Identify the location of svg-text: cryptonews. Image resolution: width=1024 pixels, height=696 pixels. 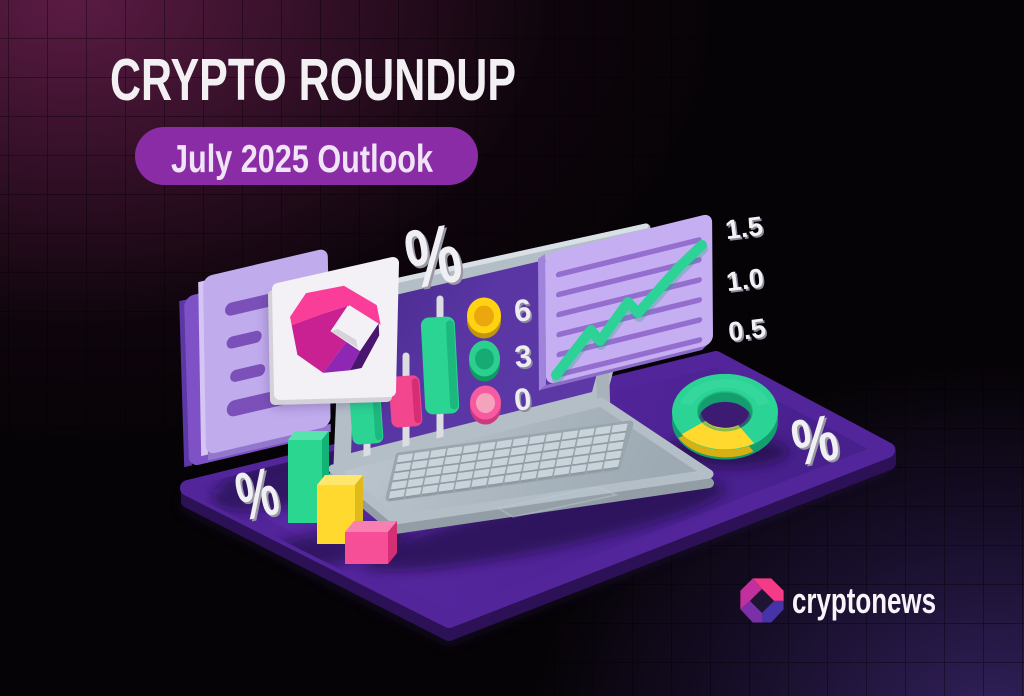
(864, 600).